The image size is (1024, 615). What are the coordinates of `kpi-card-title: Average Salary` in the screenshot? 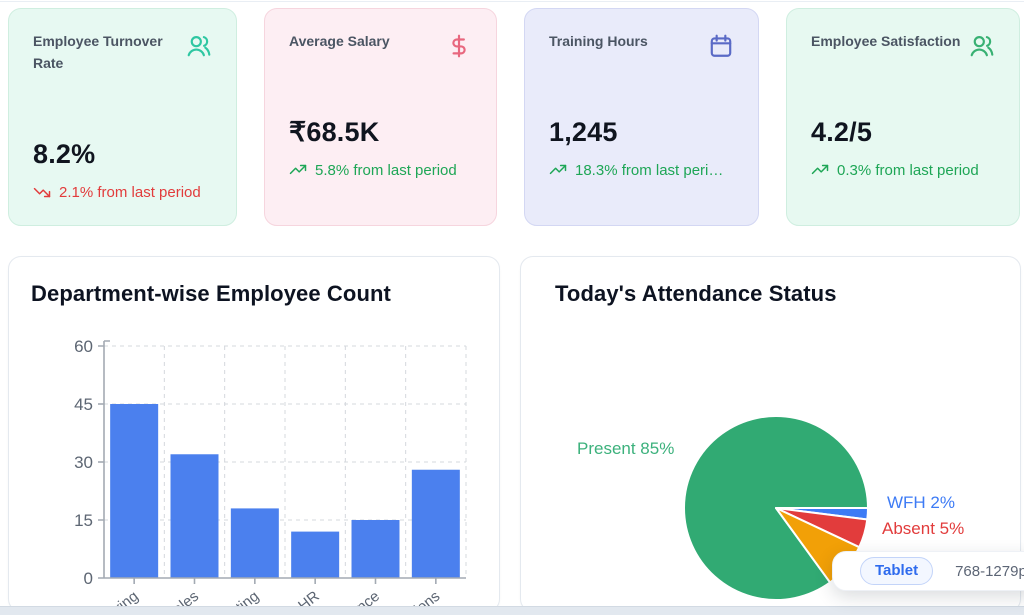 It's located at (339, 41).